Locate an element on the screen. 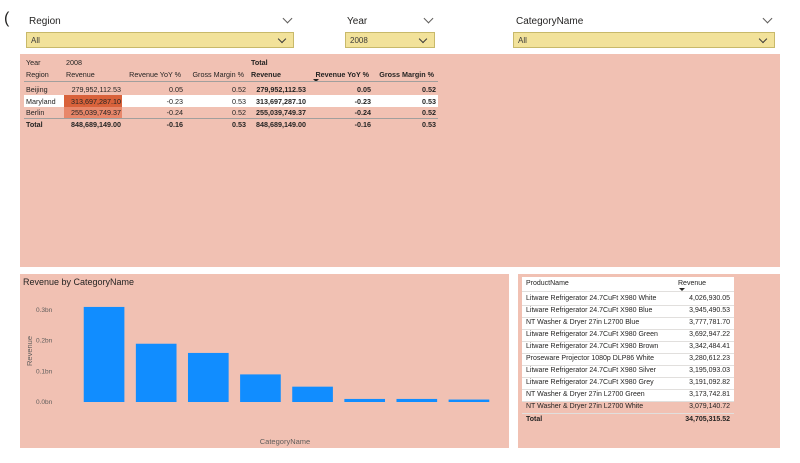 Image resolution: width=800 pixels, height=463 pixels. y-axis-label: Revenue is located at coordinates (29, 351).